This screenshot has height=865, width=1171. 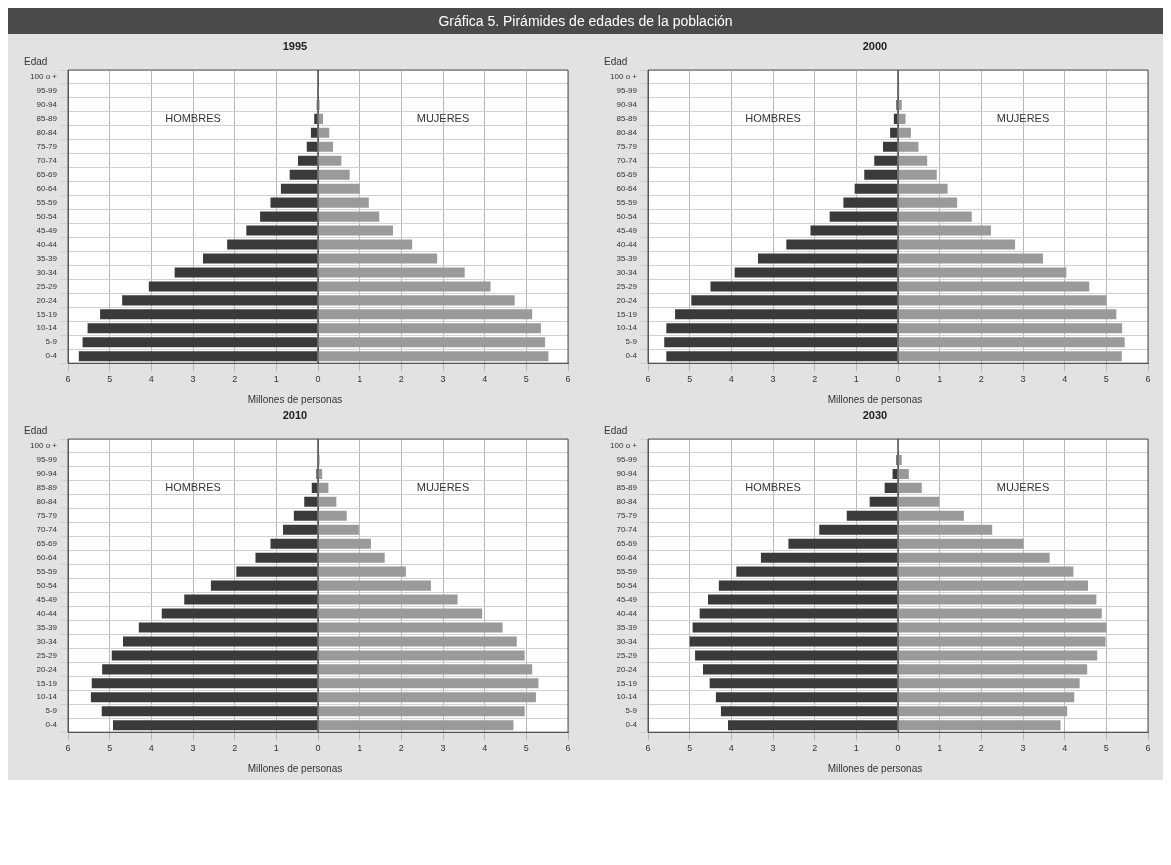 I want to click on y-axis-title: Edad, so click(x=36, y=61).